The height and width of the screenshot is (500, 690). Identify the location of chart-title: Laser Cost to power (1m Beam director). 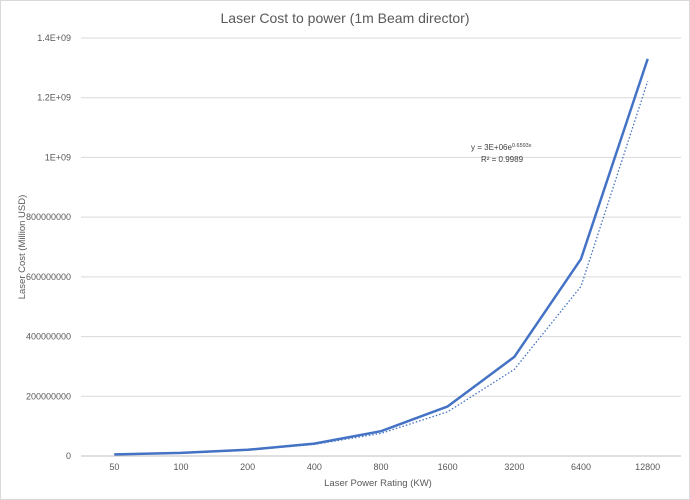
(345, 18).